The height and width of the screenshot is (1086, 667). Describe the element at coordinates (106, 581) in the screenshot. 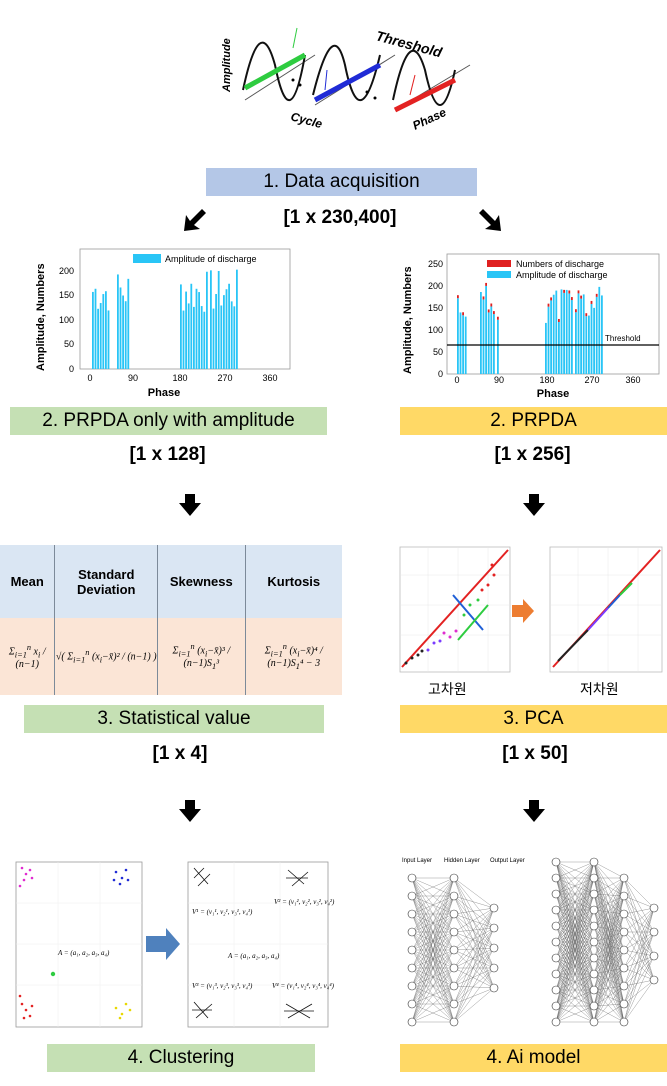

I see `header-std: Standard Deviation` at that location.